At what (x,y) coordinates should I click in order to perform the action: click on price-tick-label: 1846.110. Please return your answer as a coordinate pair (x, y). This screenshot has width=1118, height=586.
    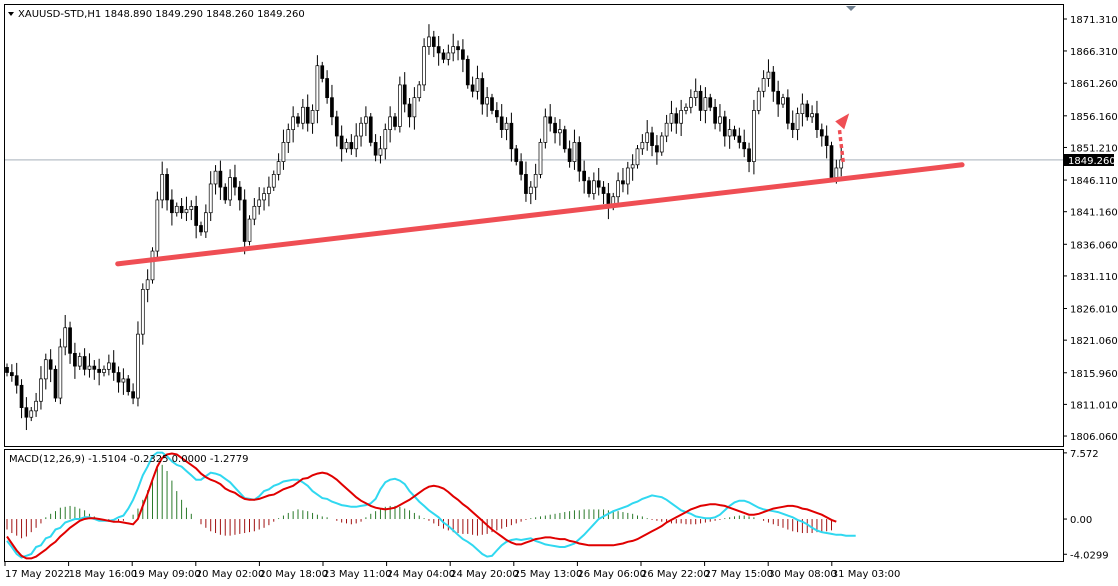
    Looking at the image, I should click on (1094, 181).